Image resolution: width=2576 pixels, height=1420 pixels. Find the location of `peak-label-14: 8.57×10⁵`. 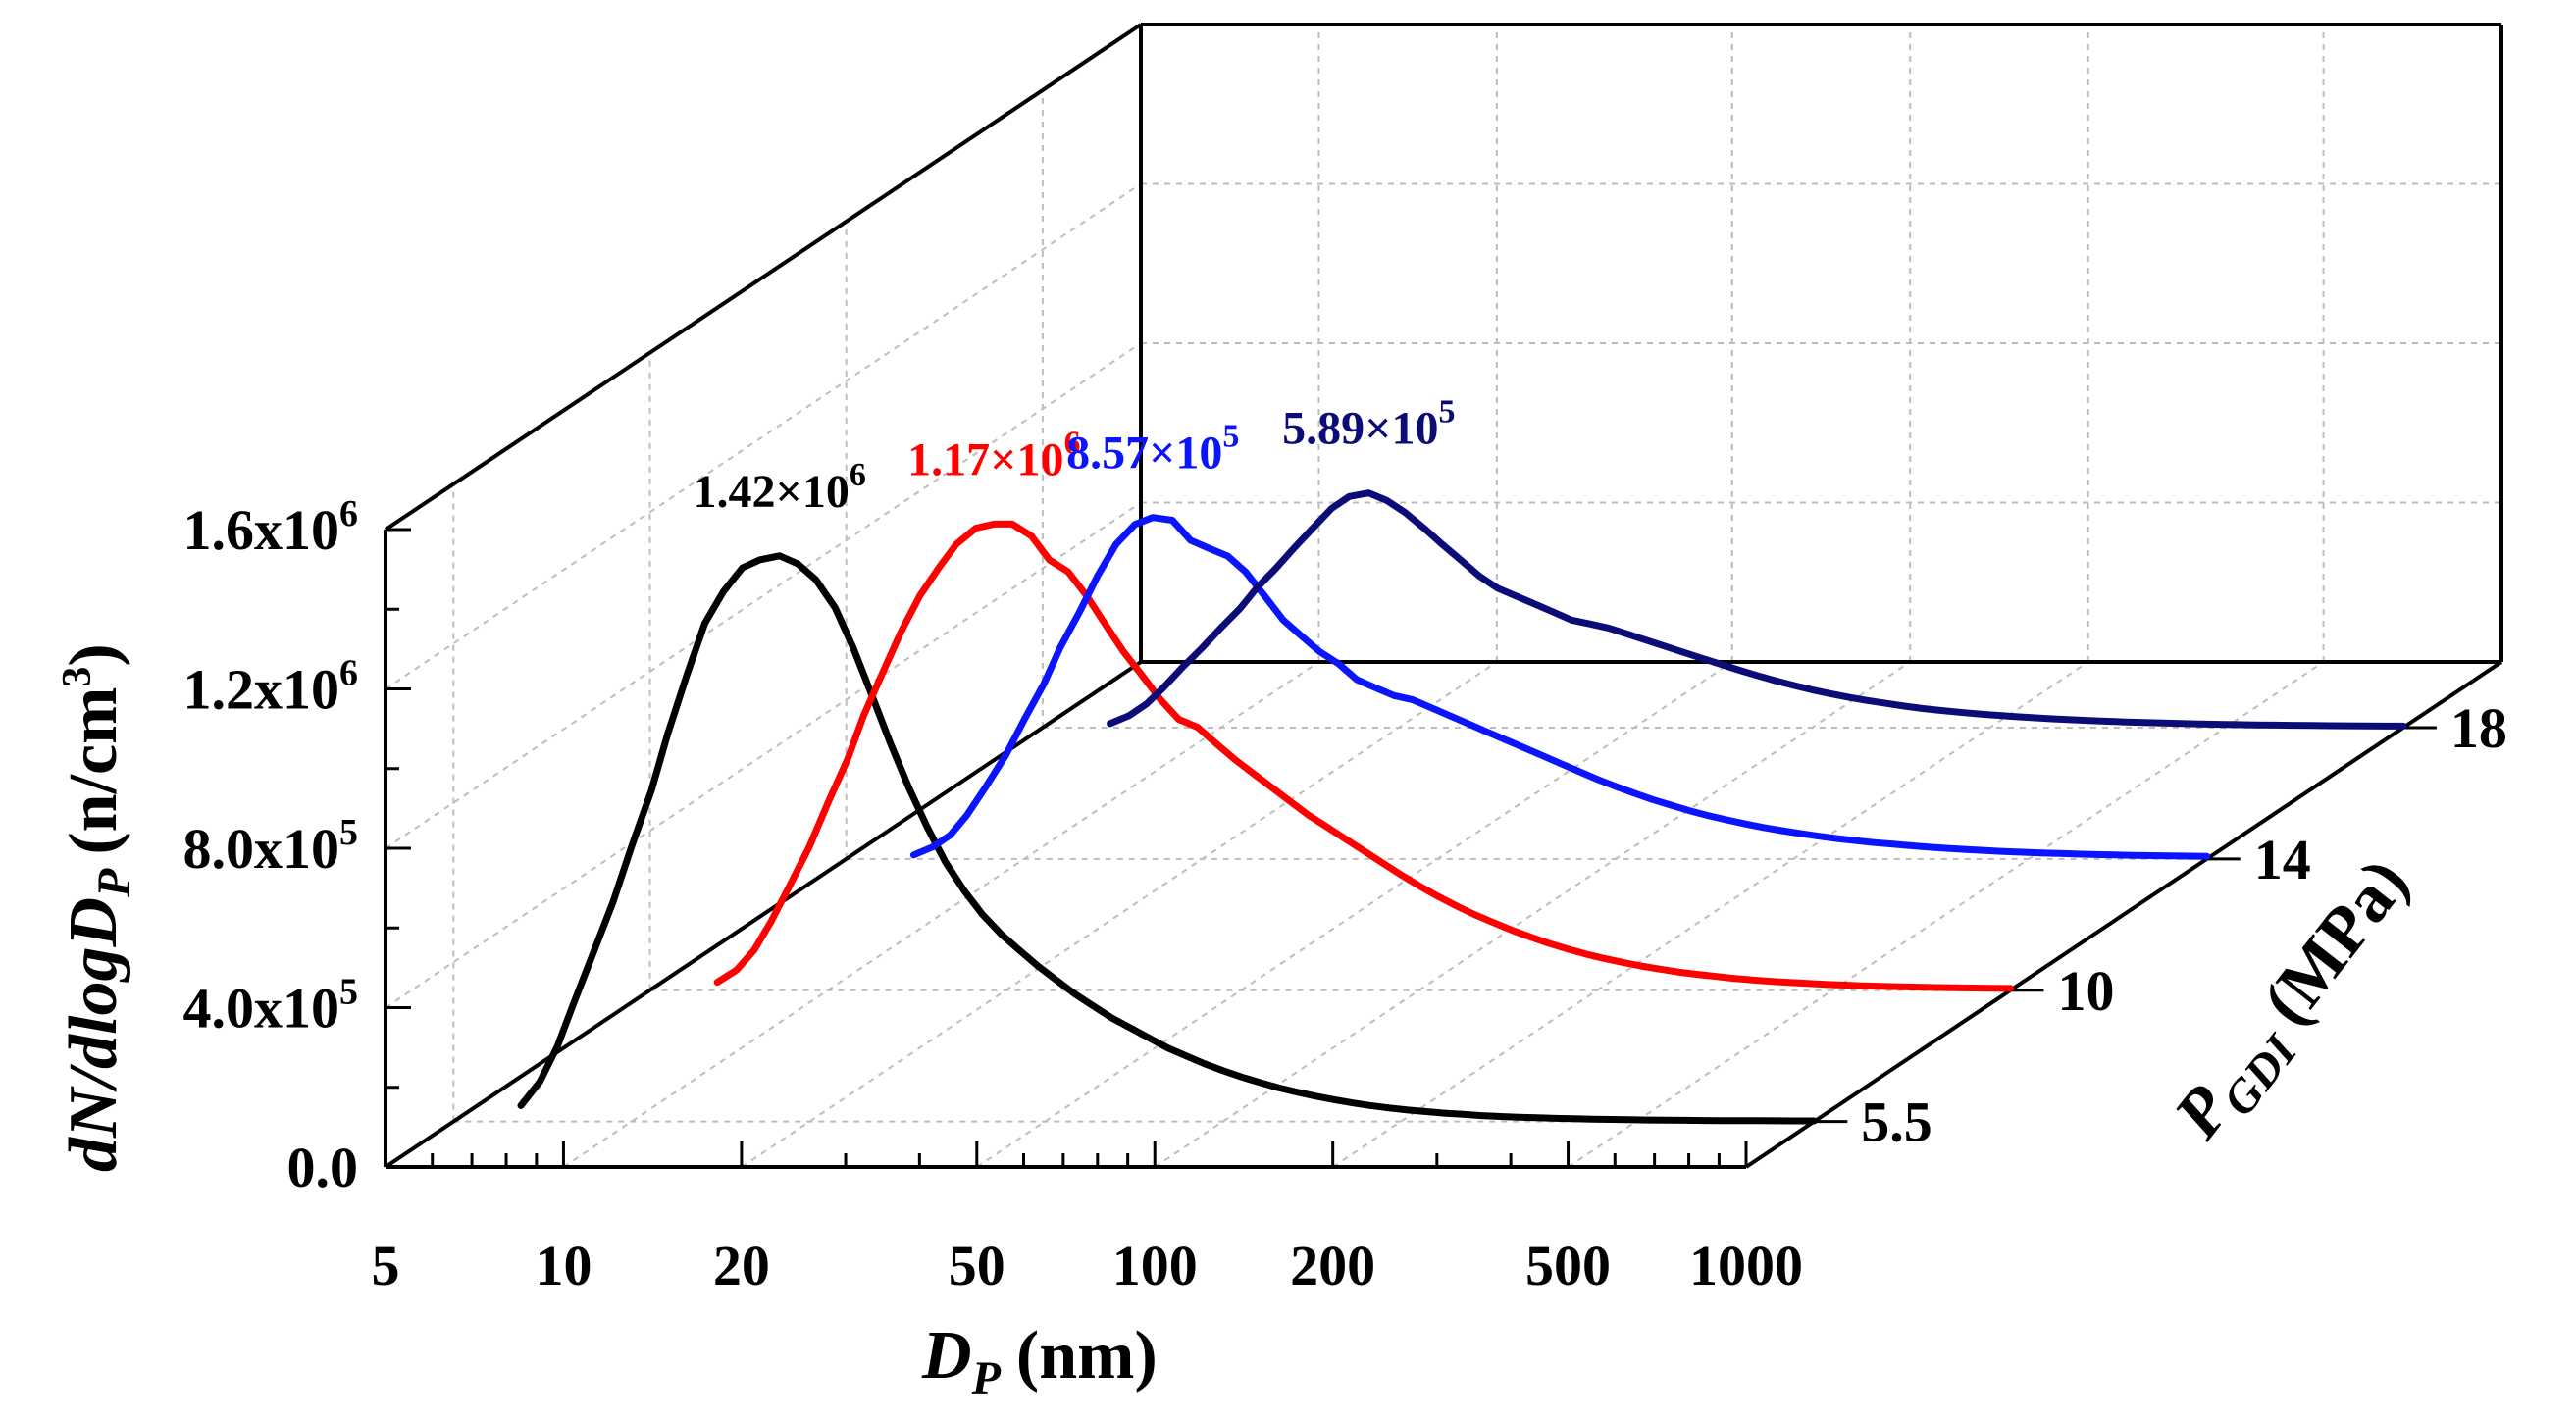

peak-label-14: 8.57×10⁵ is located at coordinates (1152, 449).